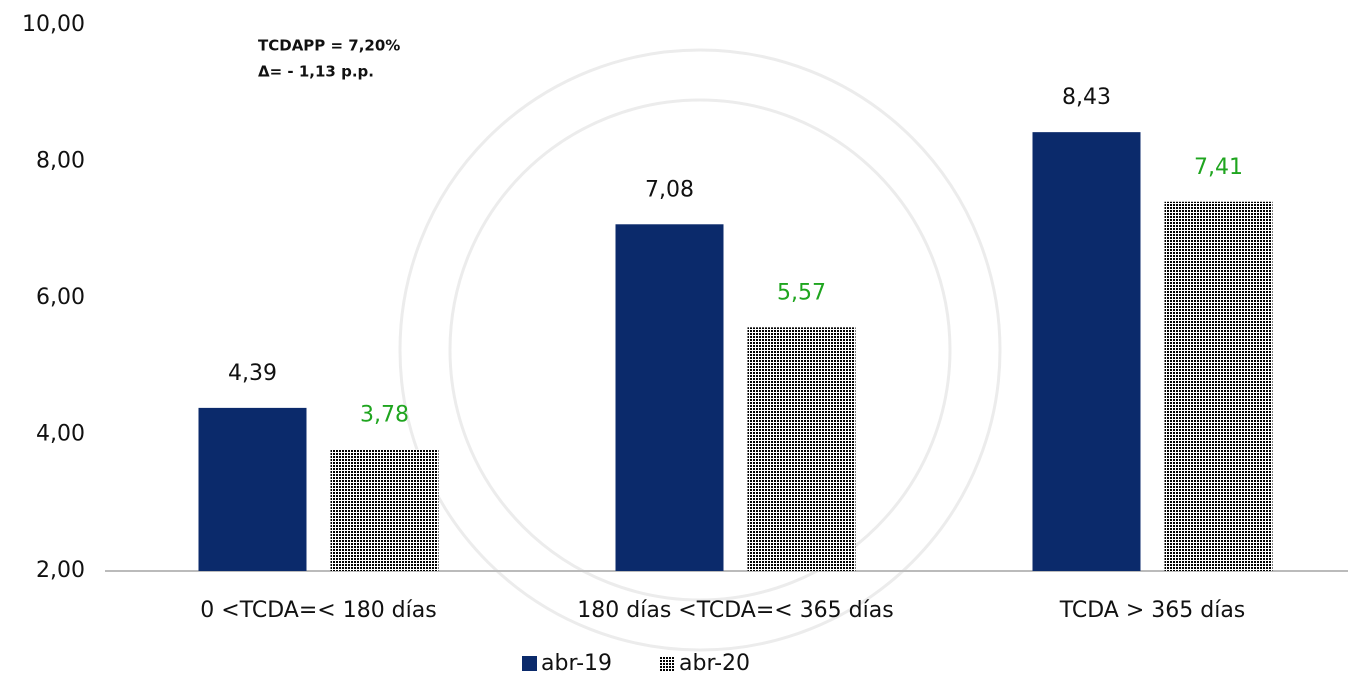 The height and width of the screenshot is (675, 1348). I want to click on value-label: 7,41, so click(1218, 167).